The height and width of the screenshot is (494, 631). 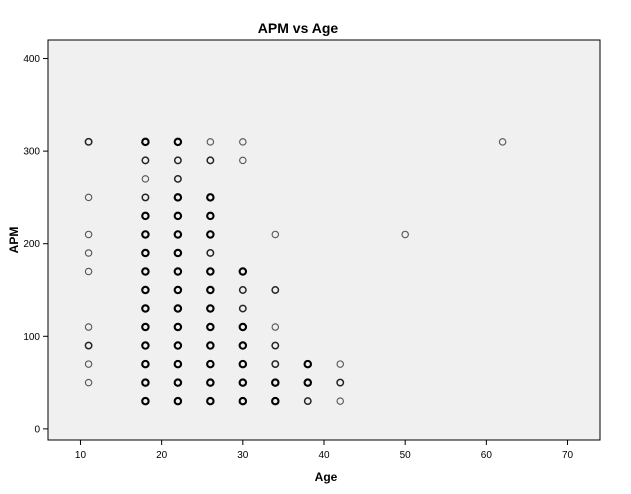 I want to click on y-tick-label: 400, so click(x=31, y=59).